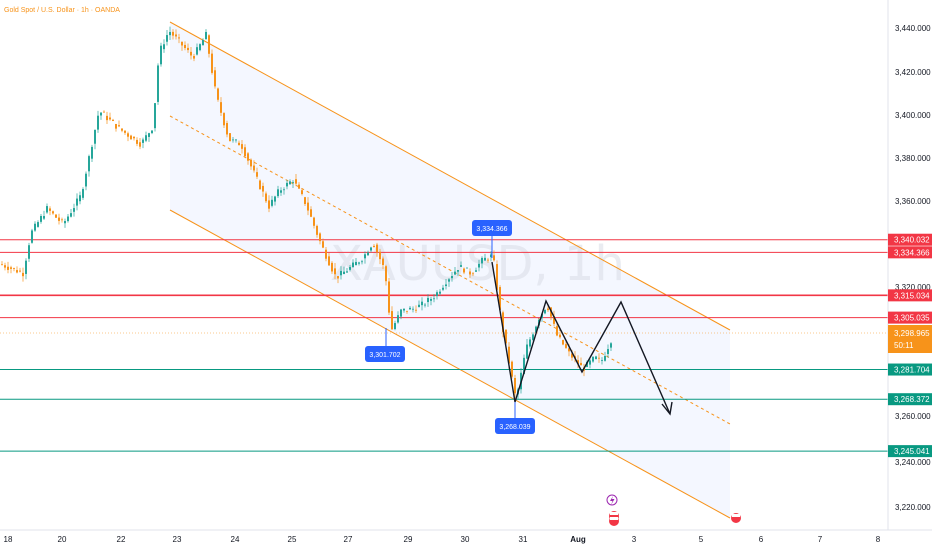 This screenshot has width=932, height=550. Describe the element at coordinates (912, 252) in the screenshot. I see `price-level-tag-label: 3,334.366` at that location.